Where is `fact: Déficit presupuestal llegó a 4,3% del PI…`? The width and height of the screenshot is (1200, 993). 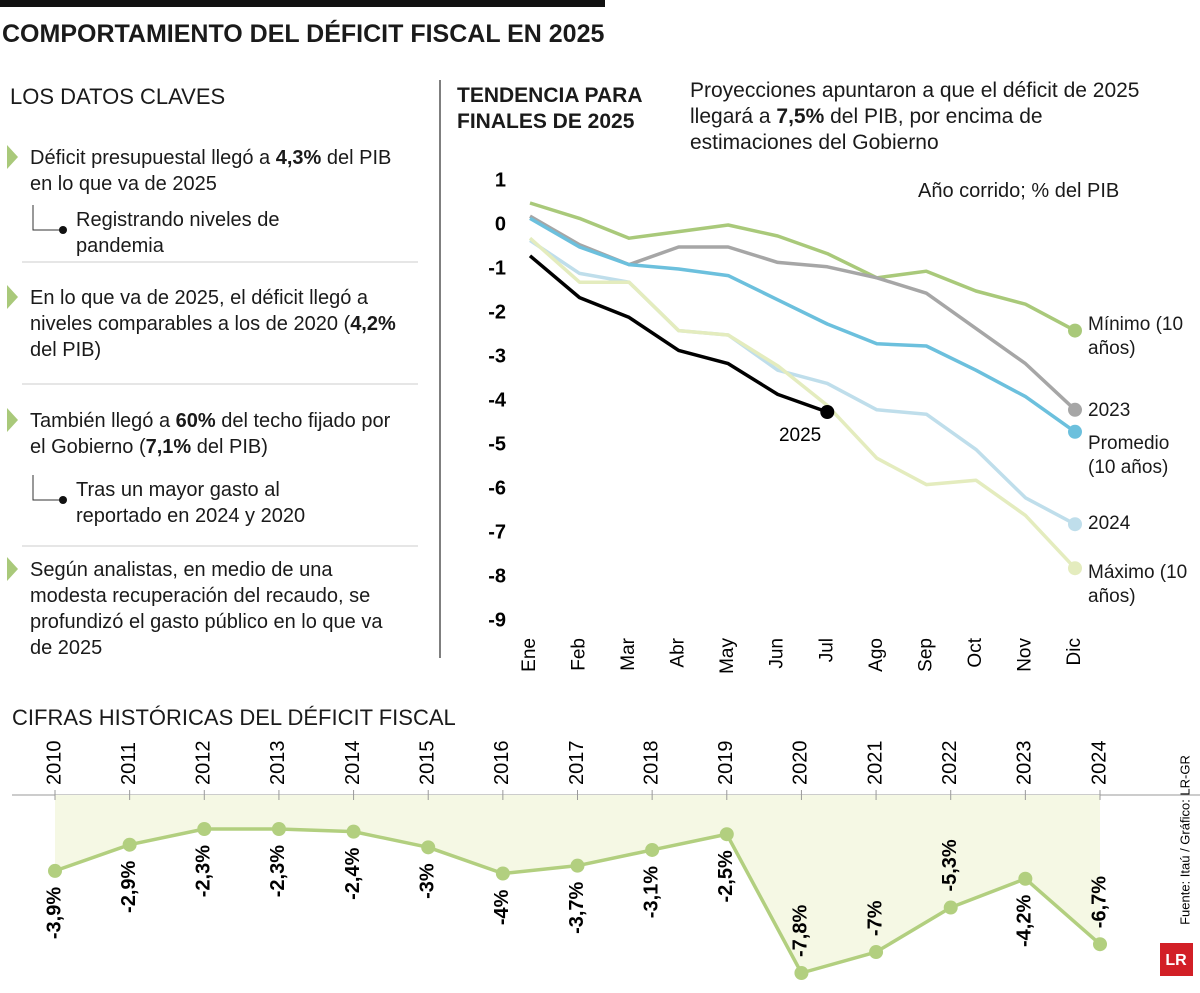
fact: Déficit presupuestal llegó a 4,3% del PI… is located at coordinates (220, 171).